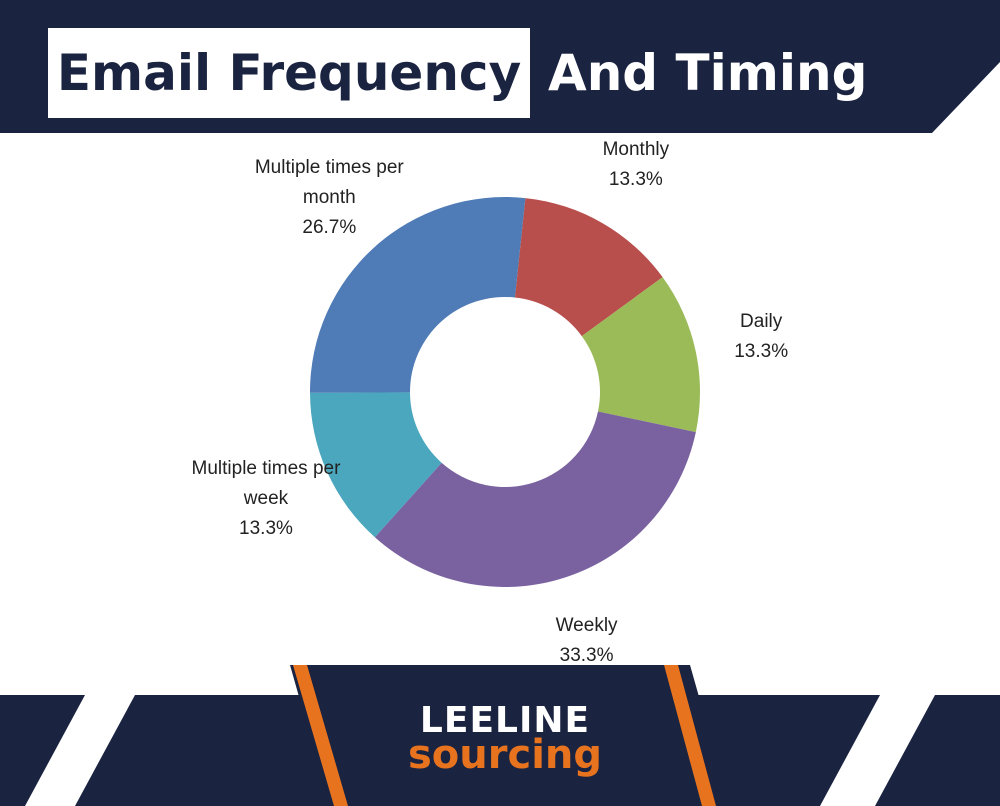  What do you see at coordinates (505, 720) in the screenshot?
I see `logo-text: LEELINE` at bounding box center [505, 720].